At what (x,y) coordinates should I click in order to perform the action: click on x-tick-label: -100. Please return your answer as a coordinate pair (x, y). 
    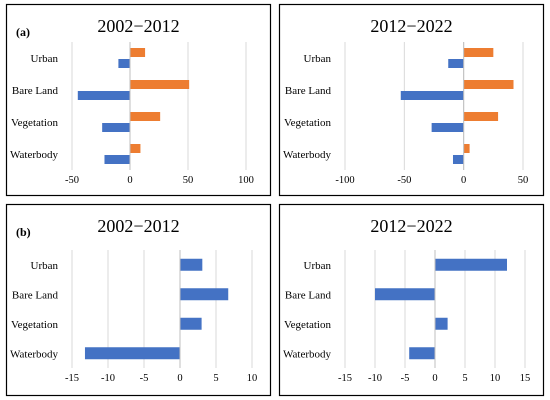
    Looking at the image, I should click on (344, 180).